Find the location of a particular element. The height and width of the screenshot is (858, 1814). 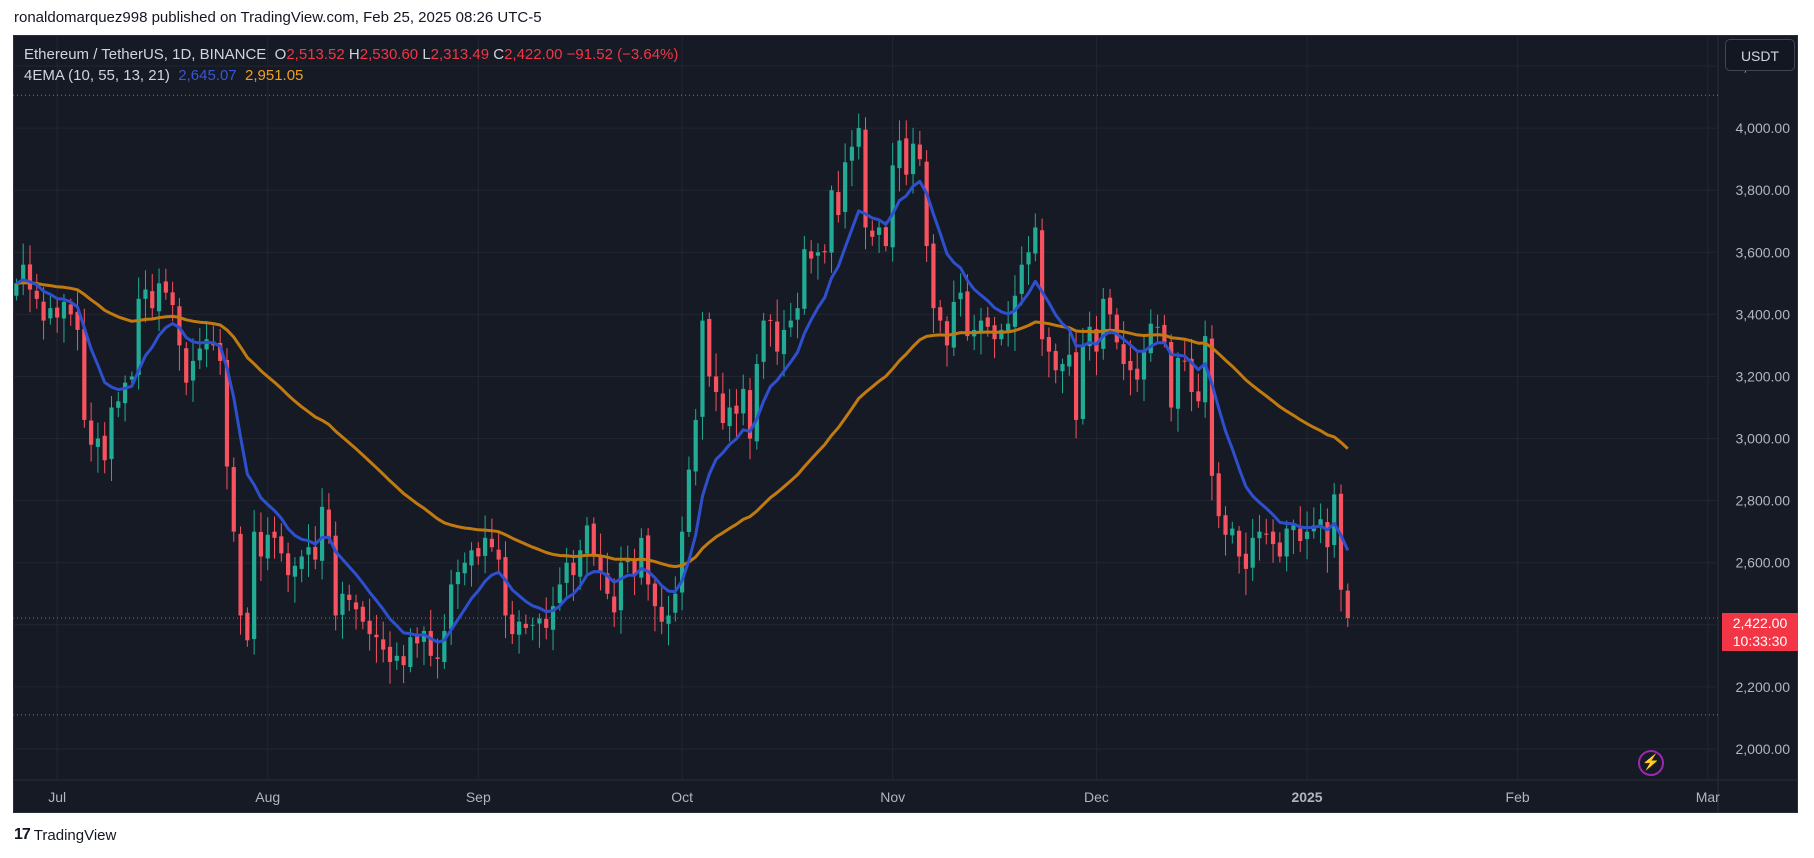

symbol-label: Ethereum / TetherUS, 1D, BINANCE is located at coordinates (145, 54).